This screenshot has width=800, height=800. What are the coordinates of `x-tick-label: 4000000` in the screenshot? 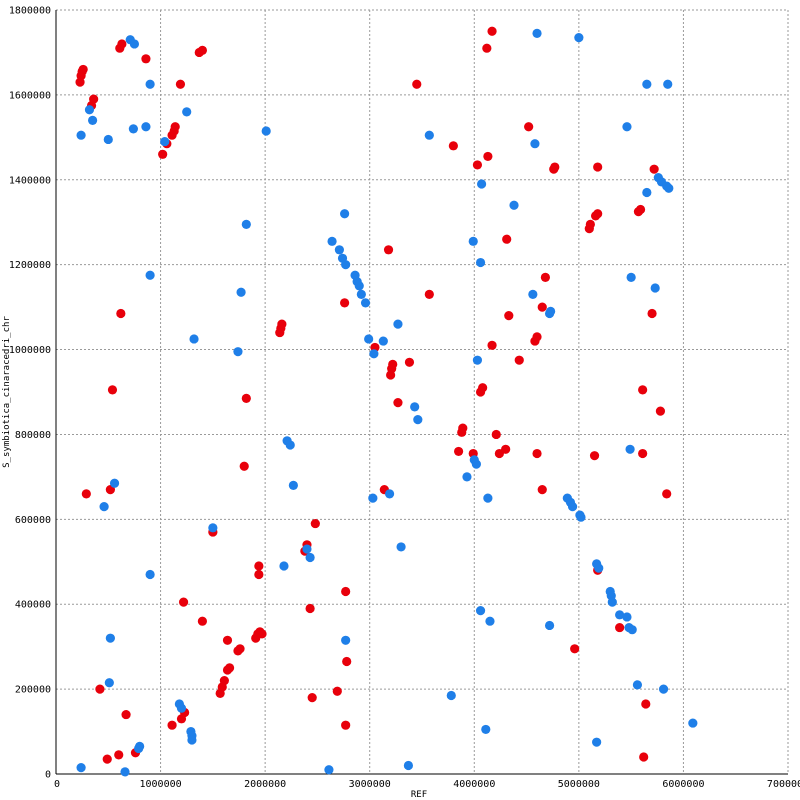 It's located at (474, 784).